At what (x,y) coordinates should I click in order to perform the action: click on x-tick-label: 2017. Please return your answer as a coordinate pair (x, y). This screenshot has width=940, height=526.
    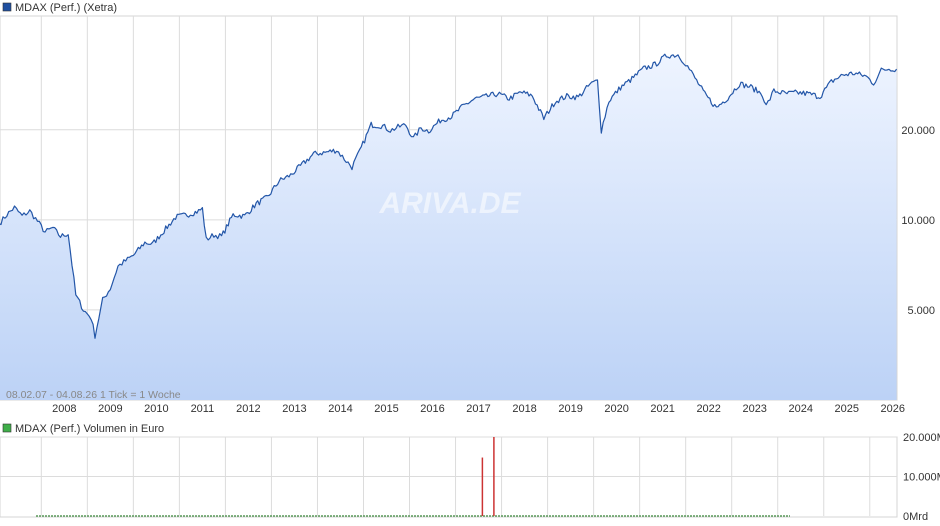
    Looking at the image, I should click on (478, 409).